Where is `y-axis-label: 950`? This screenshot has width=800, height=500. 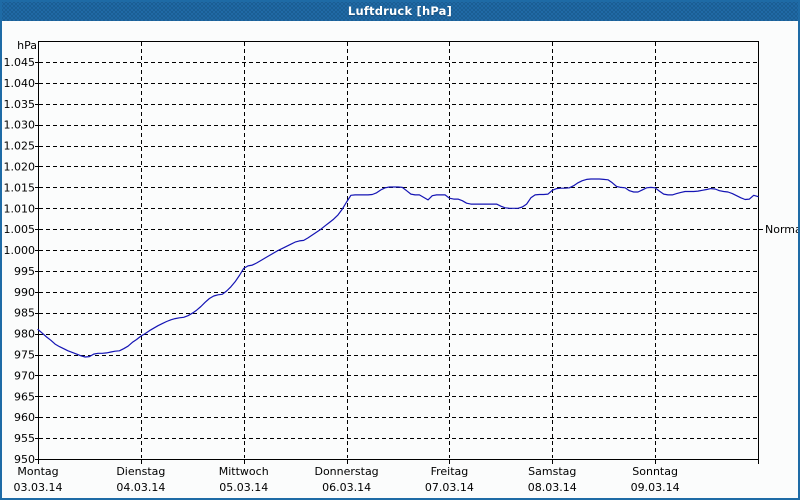 y-axis-label: 950 is located at coordinates (24, 459).